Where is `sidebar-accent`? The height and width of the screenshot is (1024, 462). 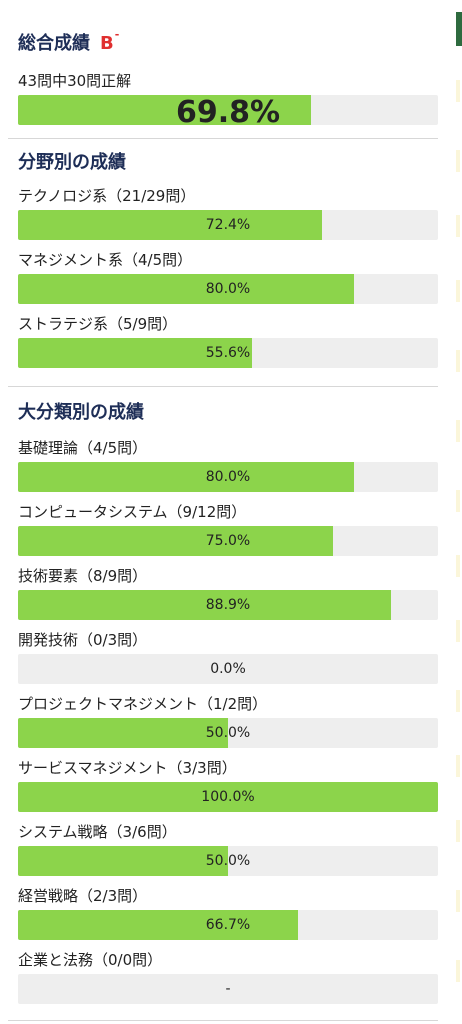 sidebar-accent is located at coordinates (459, 29).